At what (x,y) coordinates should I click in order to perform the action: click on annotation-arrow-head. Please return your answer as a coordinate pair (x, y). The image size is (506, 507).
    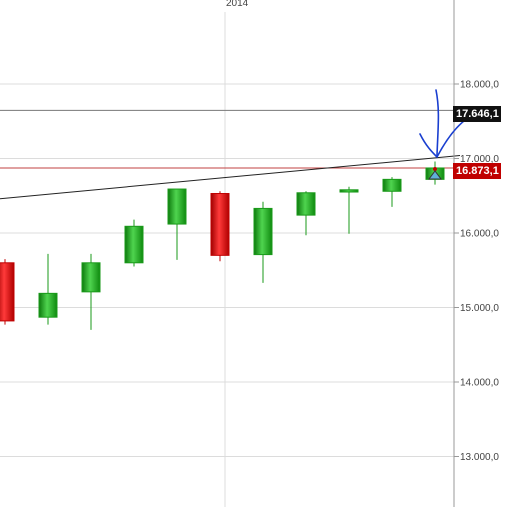
    Looking at the image, I should click on (444, 137).